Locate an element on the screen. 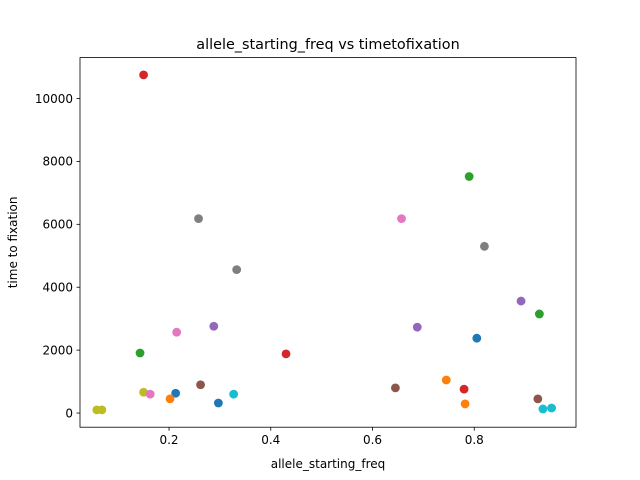 This screenshot has height=480, width=640. y-tick-label: 0 is located at coordinates (69, 413).